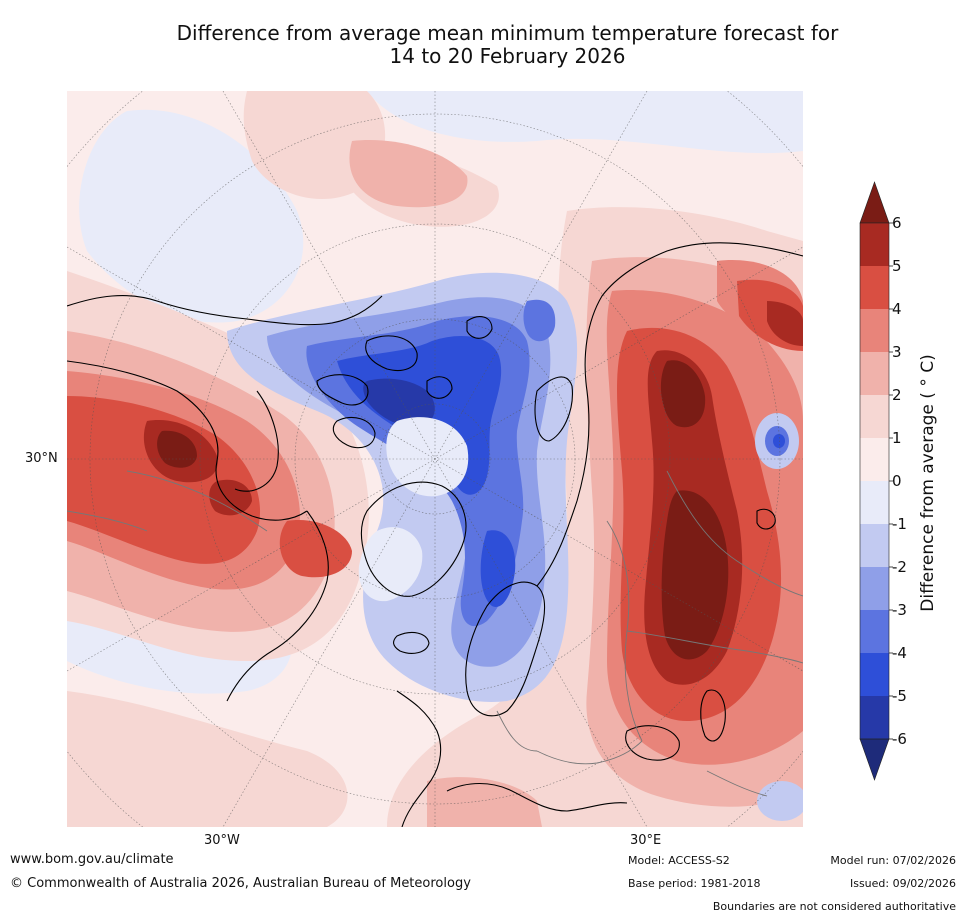  What do you see at coordinates (893, 860) in the screenshot?
I see `footer-model-run: Model run: 07/02/2026` at bounding box center [893, 860].